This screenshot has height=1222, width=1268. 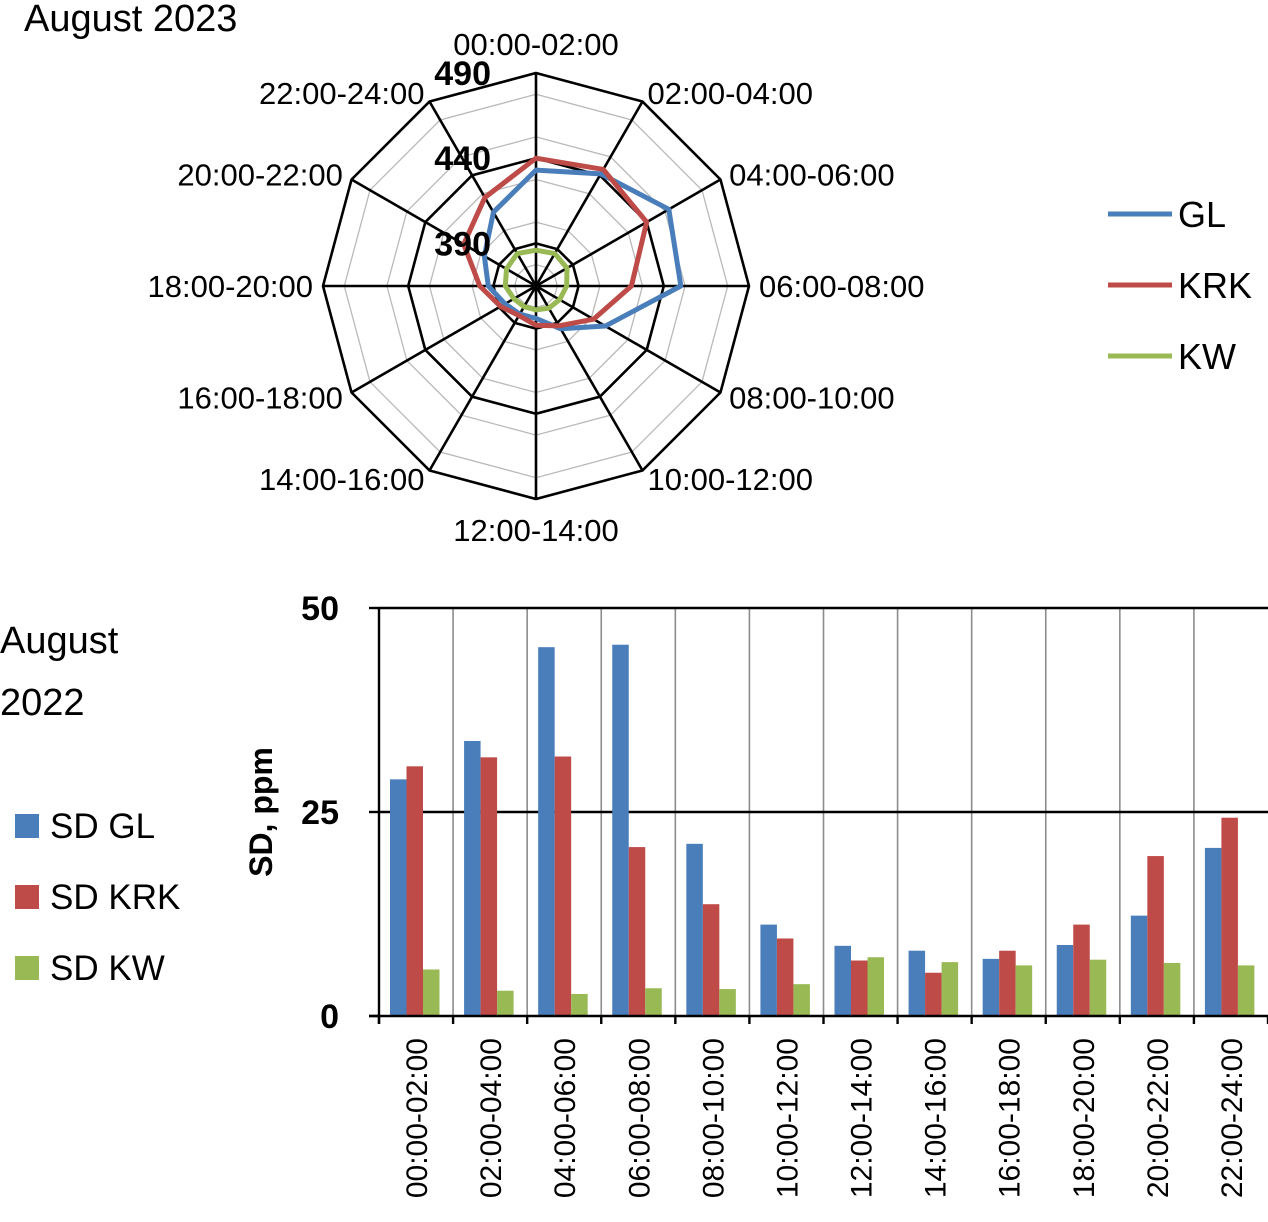 What do you see at coordinates (115, 897) in the screenshot?
I see `bar-legend-label: SD KRK` at bounding box center [115, 897].